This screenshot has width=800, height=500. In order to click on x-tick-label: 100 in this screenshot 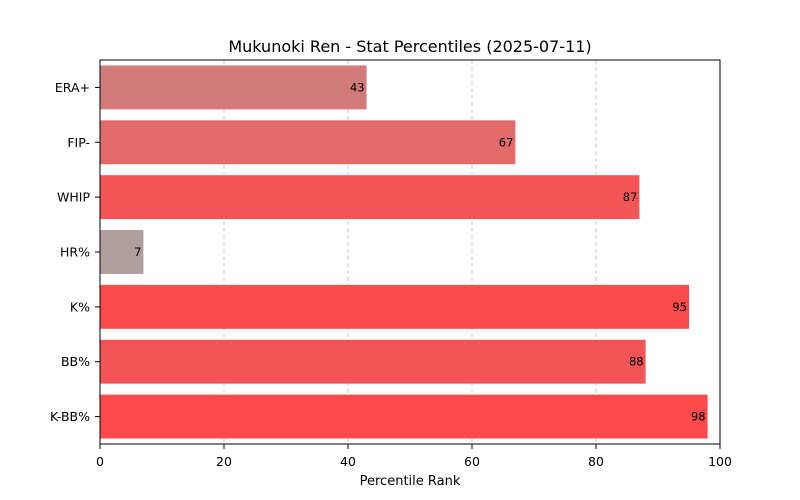, I will do `click(720, 461)`.